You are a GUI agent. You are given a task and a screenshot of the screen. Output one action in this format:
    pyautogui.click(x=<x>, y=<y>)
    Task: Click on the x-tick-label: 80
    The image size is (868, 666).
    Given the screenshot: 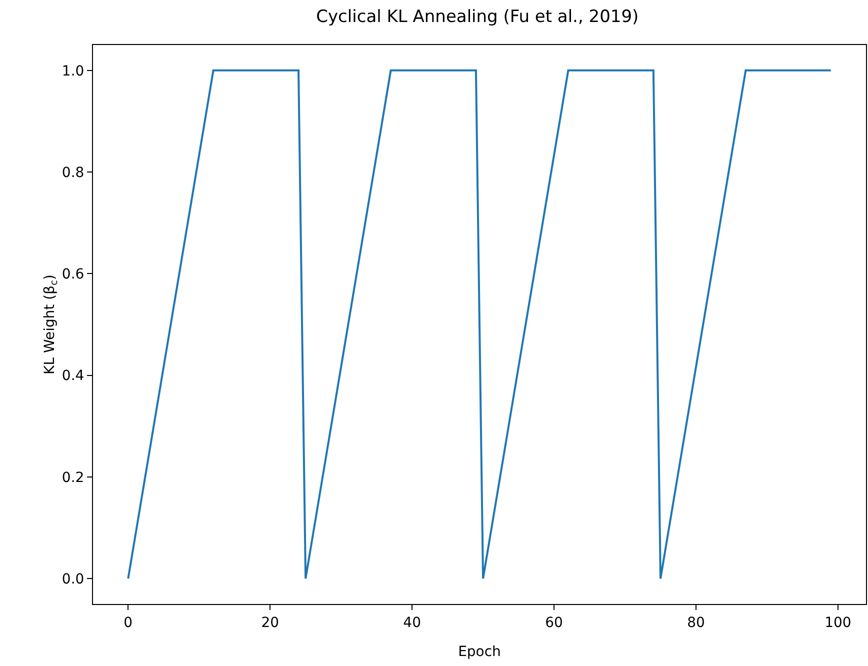 What is the action you would take?
    pyautogui.click(x=696, y=622)
    